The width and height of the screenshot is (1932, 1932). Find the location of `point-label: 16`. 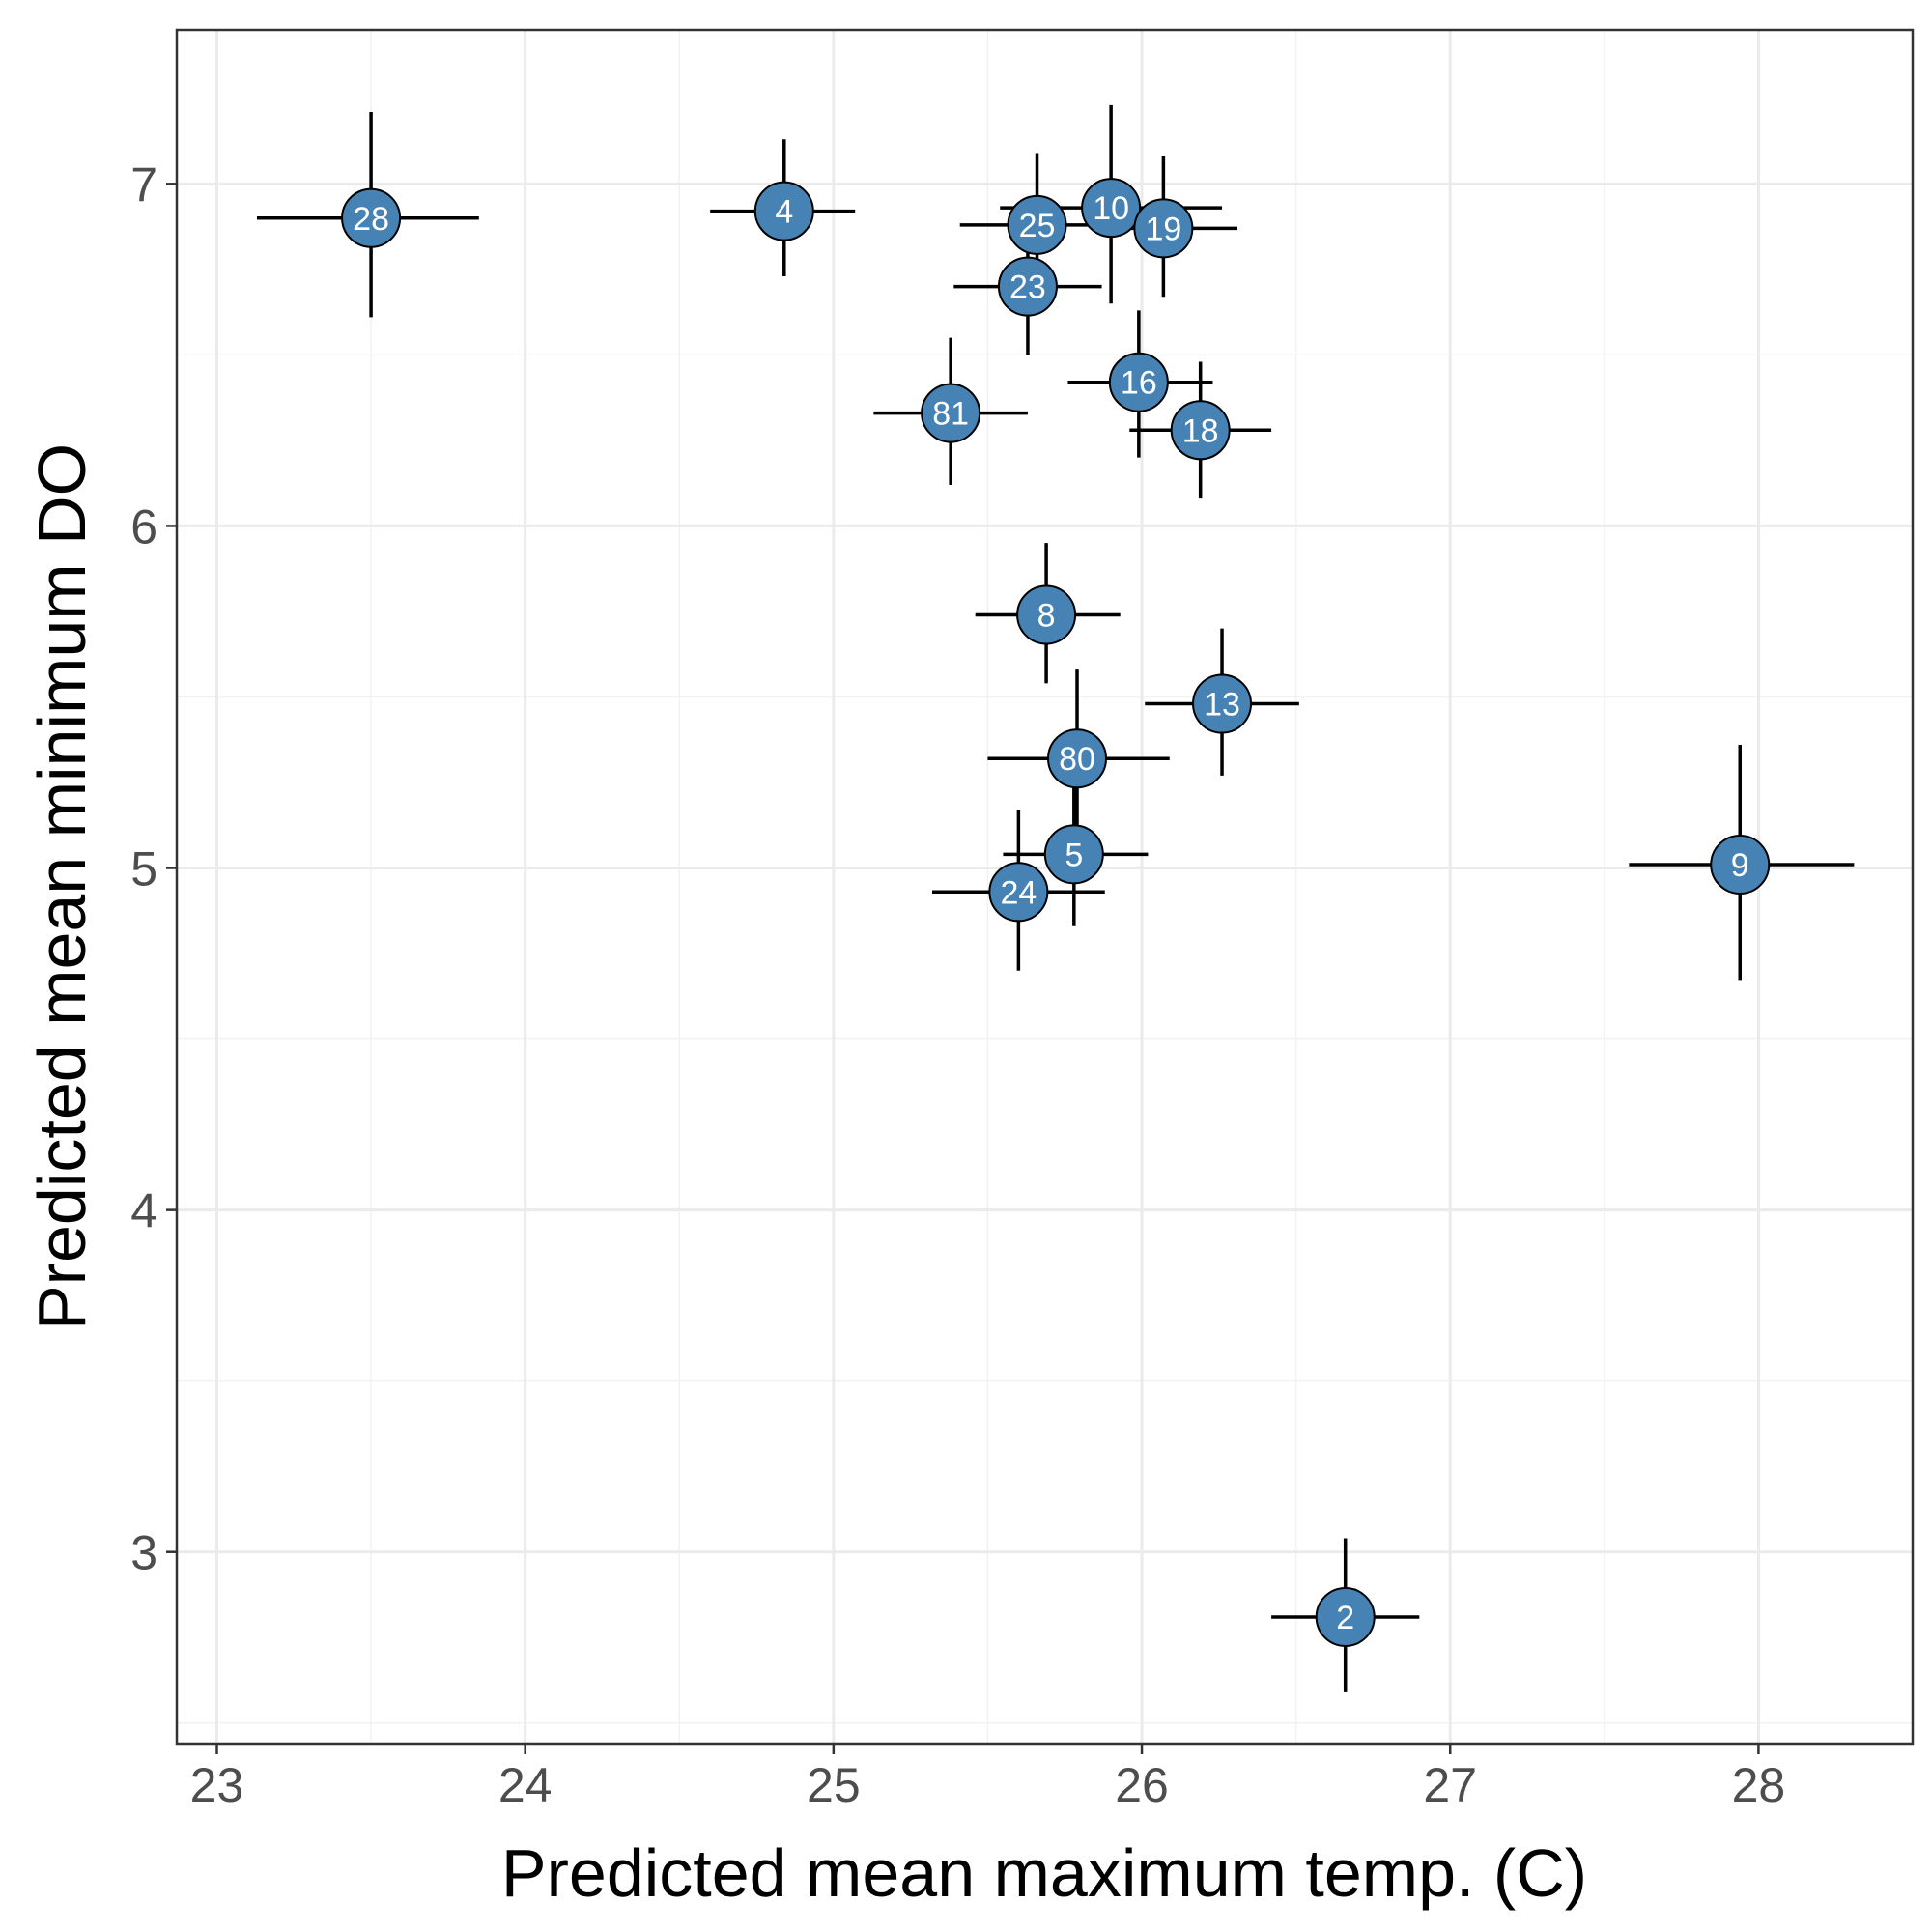

point-label: 16 is located at coordinates (1139, 383).